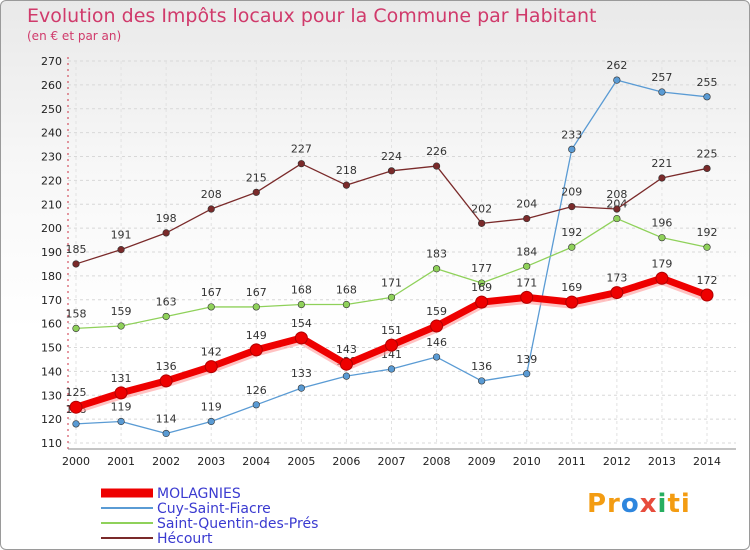 This screenshot has width=750, height=550. Describe the element at coordinates (51, 85) in the screenshot. I see `y-tick-label: 260` at that location.